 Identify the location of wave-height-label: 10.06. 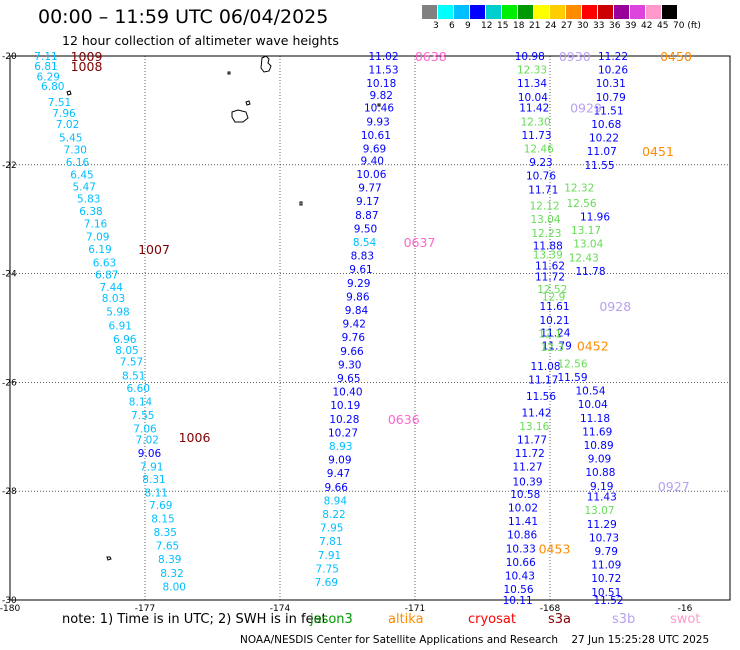
(371, 175).